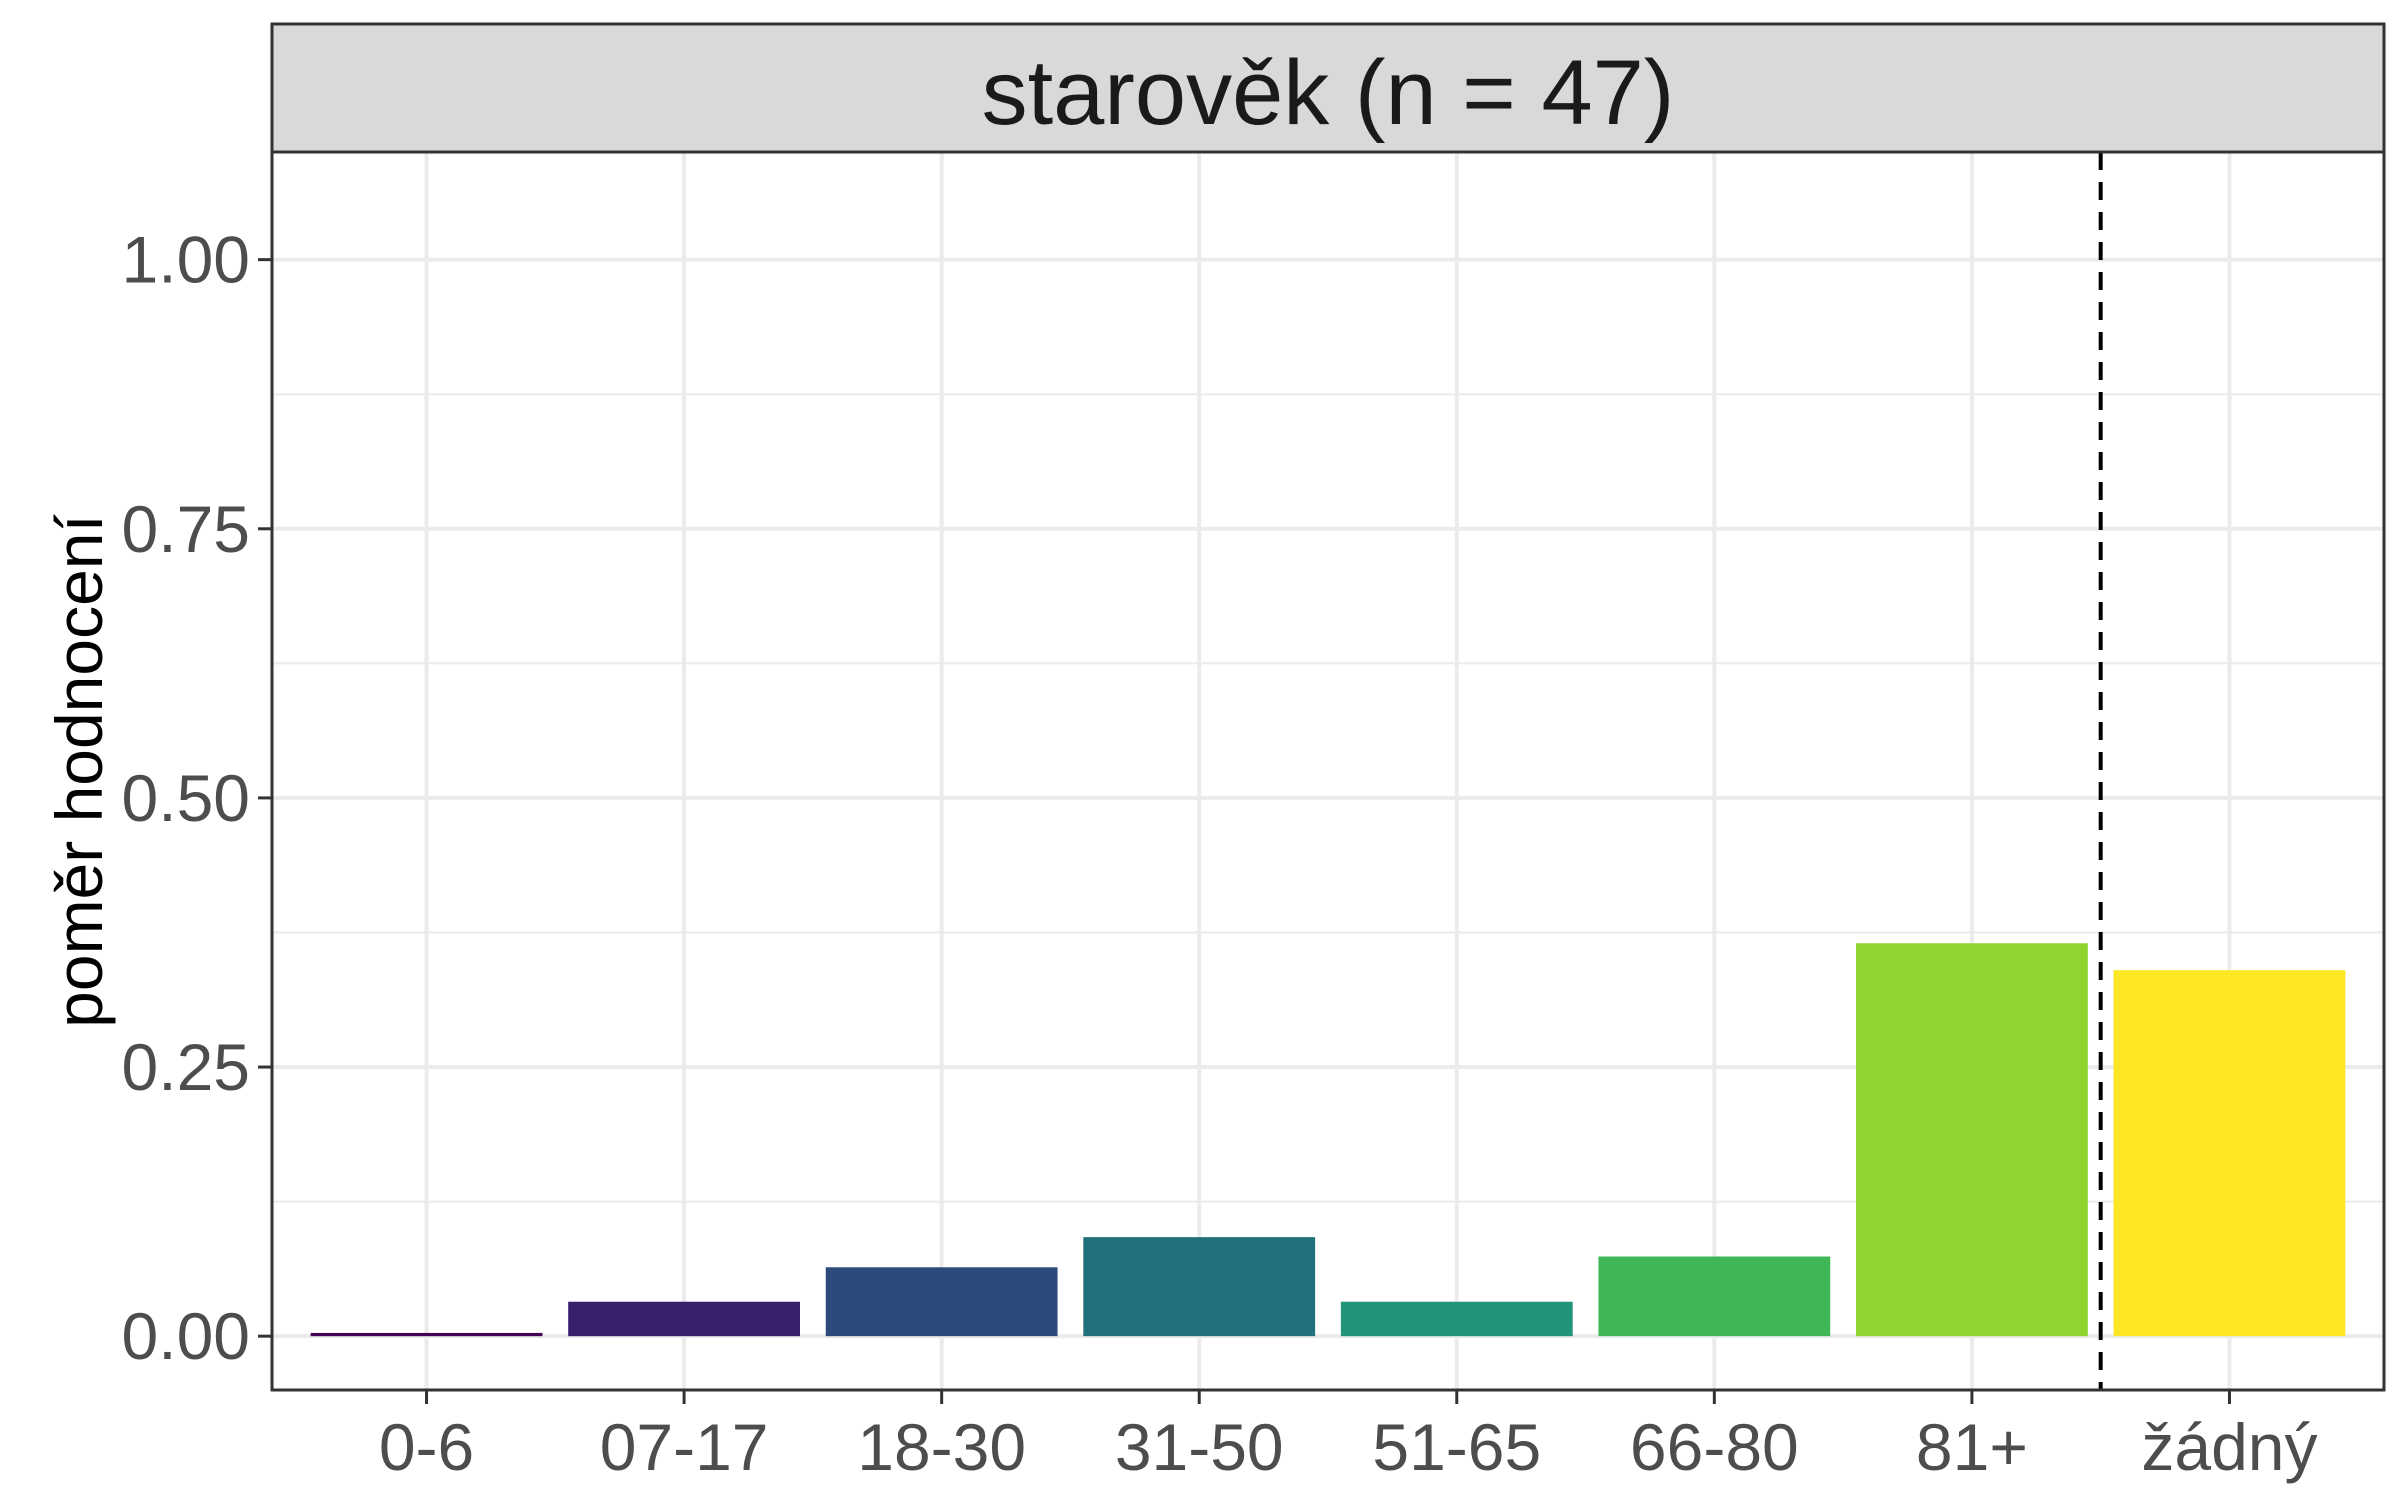 The image size is (2400, 1500). Describe the element at coordinates (1972, 1447) in the screenshot. I see `x-tick-label: 81+` at that location.